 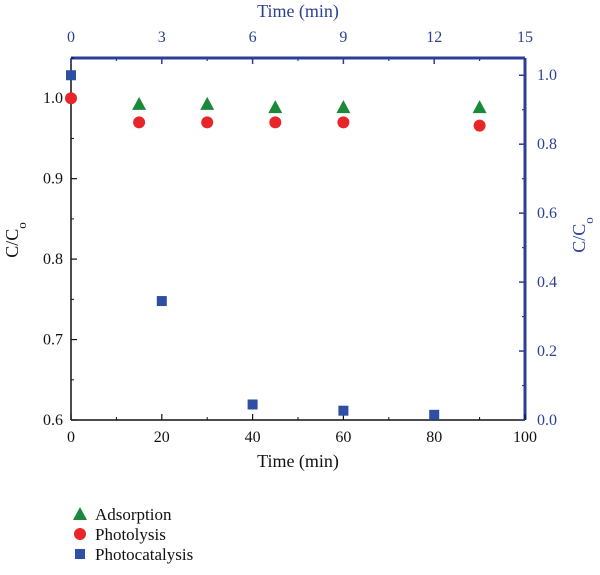 I want to click on right-tick-label: 1.0, so click(x=547, y=75).